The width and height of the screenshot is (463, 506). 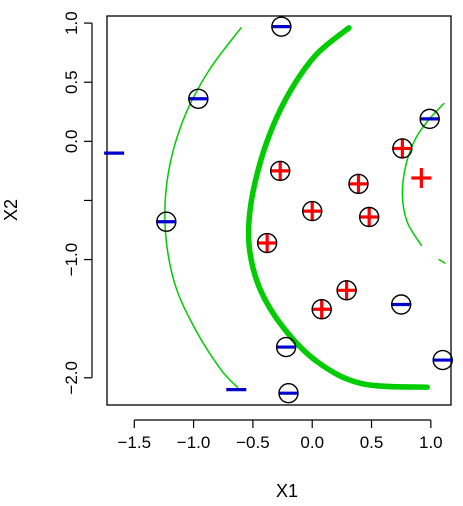 I want to click on y-tick-label: −2.0, so click(x=71, y=378).